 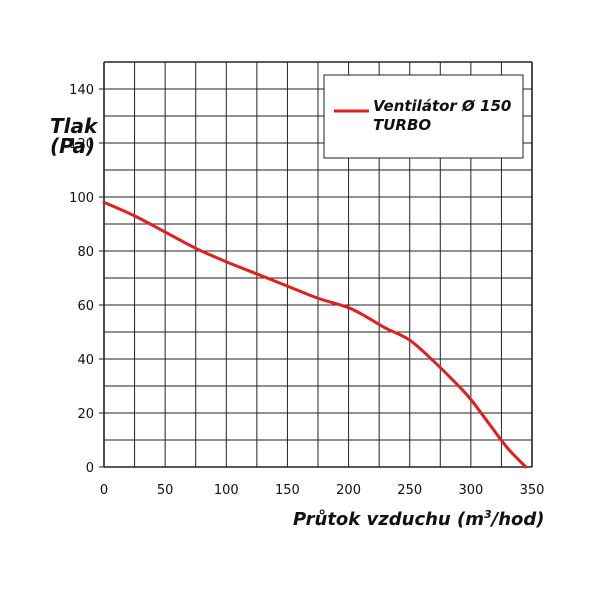 I want to click on legend-label: Ventilátor Ø 150 TURBO, so click(x=442, y=116).